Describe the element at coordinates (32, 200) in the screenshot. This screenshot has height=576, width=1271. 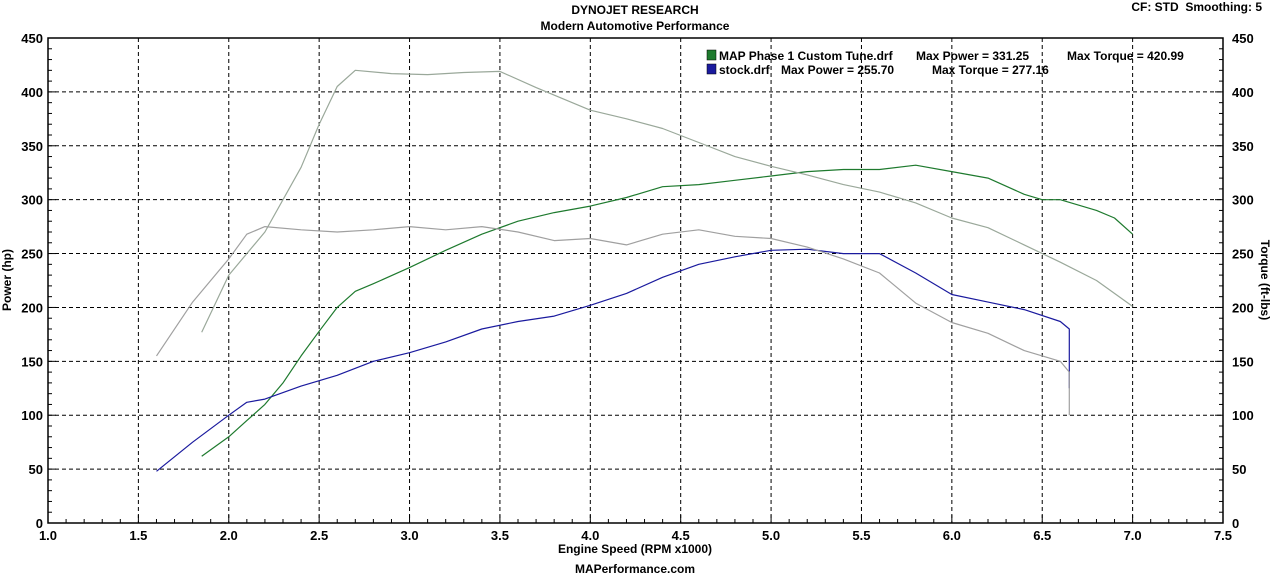
I see `y-tick-label-left: 300` at that location.